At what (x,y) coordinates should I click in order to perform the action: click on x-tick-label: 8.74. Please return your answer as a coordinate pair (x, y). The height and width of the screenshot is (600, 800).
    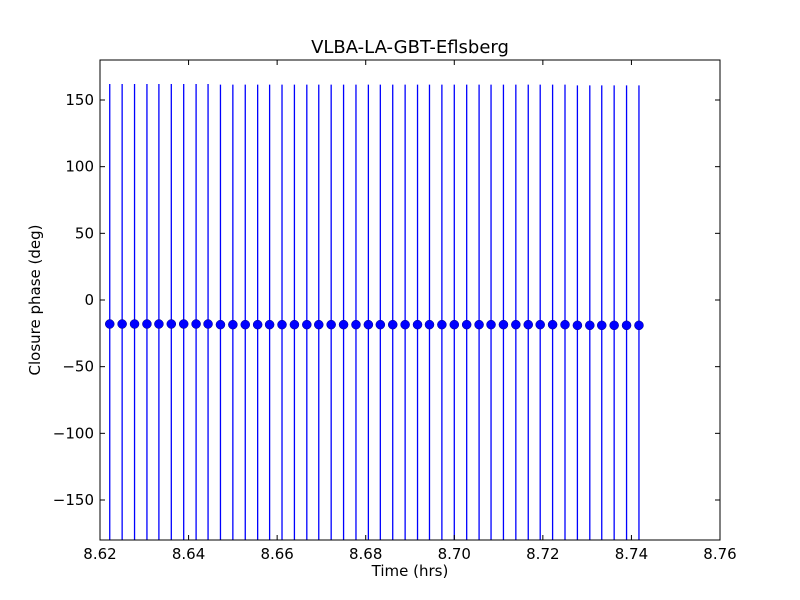
    Looking at the image, I should click on (631, 554).